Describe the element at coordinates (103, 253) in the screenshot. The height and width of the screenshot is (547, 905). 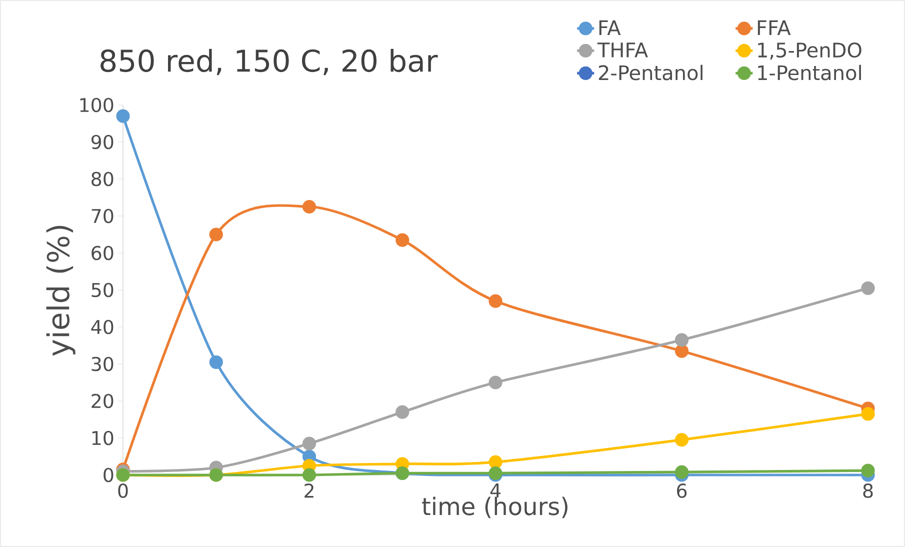
I see `y-tick-label: 60` at that location.